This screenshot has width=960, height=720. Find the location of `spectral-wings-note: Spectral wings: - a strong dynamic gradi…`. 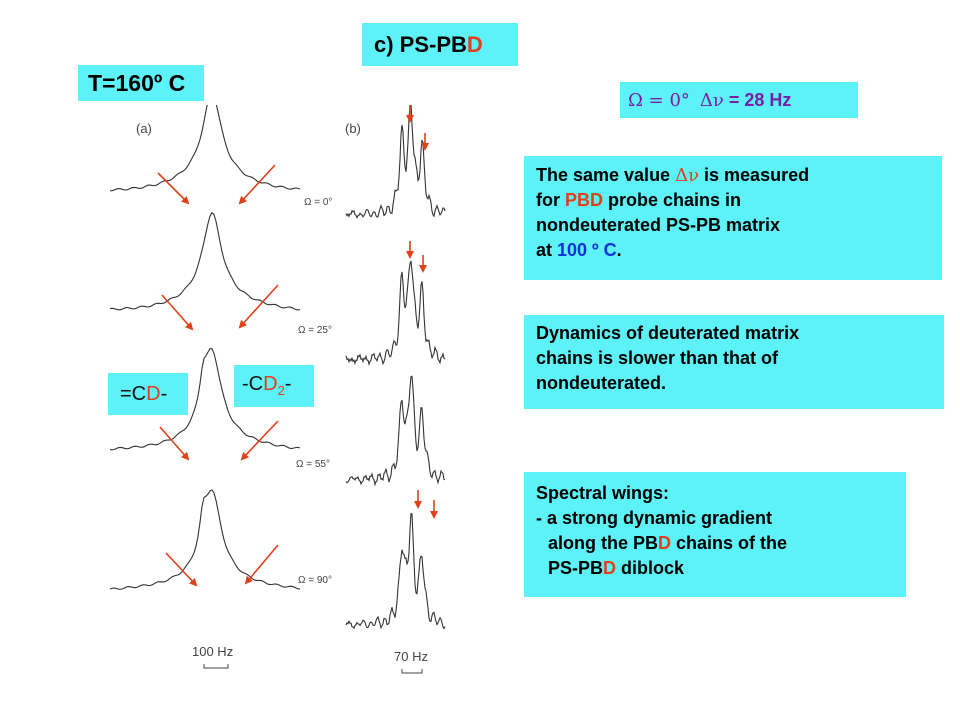

spectral-wings-note: Spectral wings: - a strong dynamic gradi… is located at coordinates (715, 534).